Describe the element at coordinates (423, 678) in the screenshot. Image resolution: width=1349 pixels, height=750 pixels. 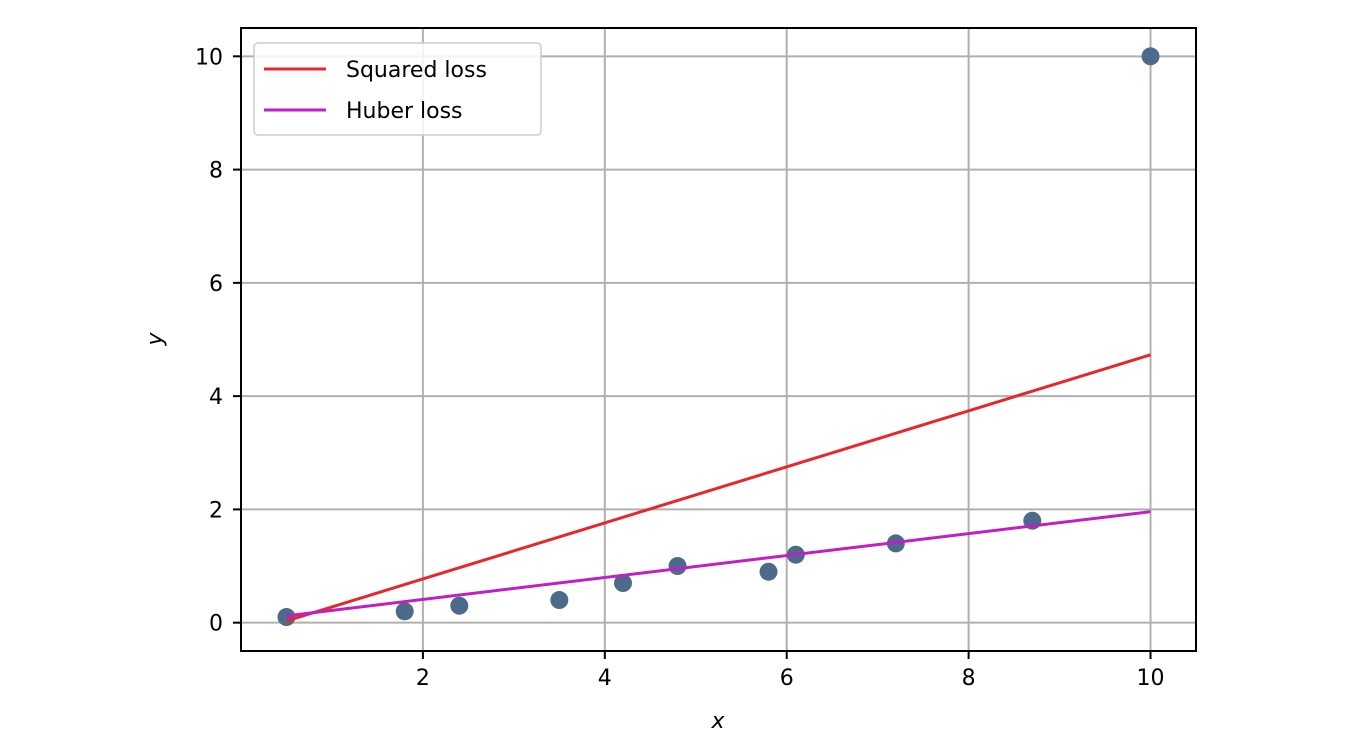
I see `x-tick-label: 2` at that location.